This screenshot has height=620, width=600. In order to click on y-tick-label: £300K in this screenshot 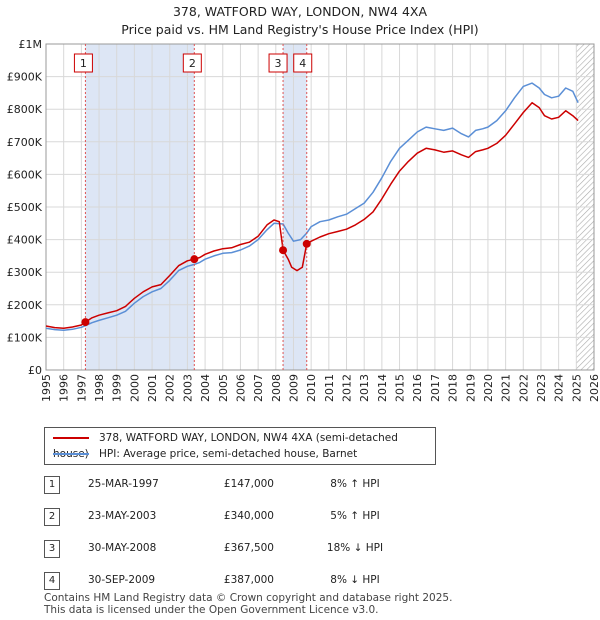, I will do `click(25, 272)`.